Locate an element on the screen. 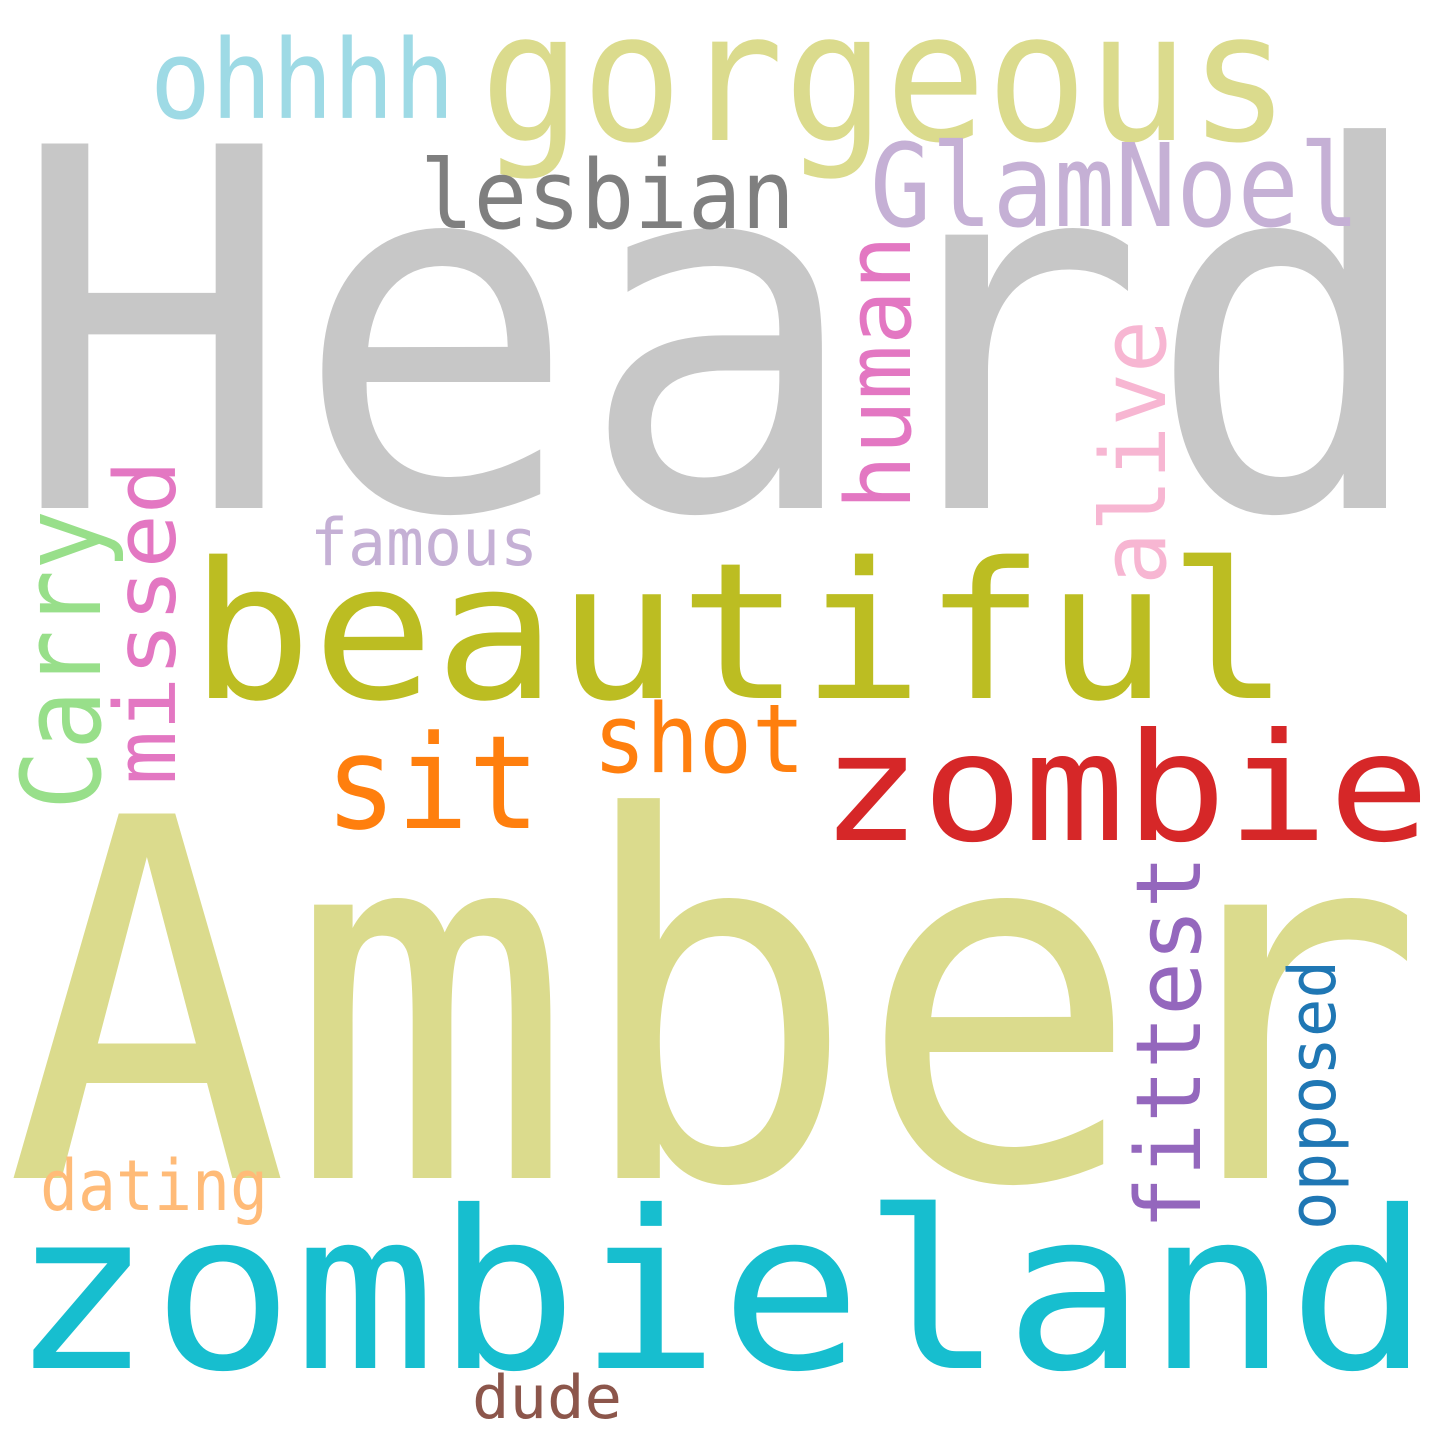 This screenshot has width=1440, height=1440. word-missed: missed is located at coordinates (146, 622).